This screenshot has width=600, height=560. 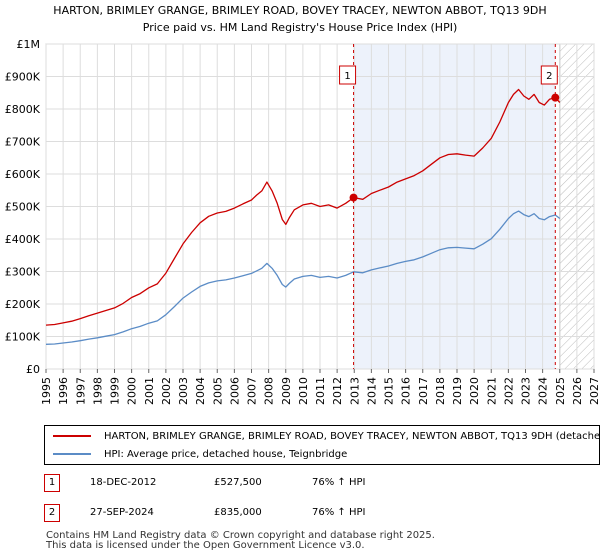 I want to click on x-tick-label: 1999, so click(x=115, y=391).